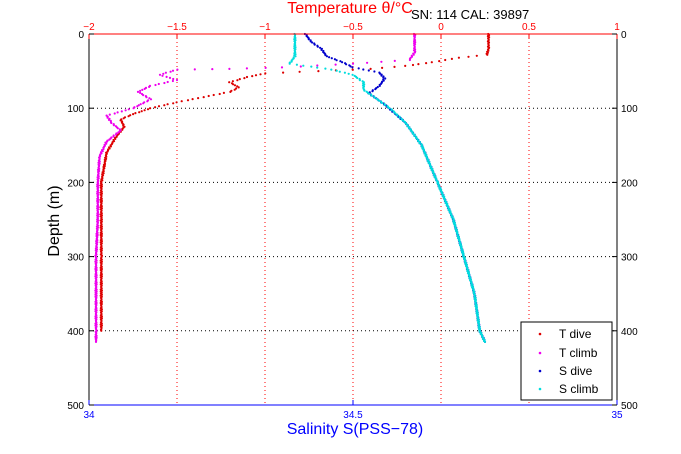 This screenshot has width=681, height=454. I want to click on temperature-axis-title: Temperature θ/°C, so click(350, 8).